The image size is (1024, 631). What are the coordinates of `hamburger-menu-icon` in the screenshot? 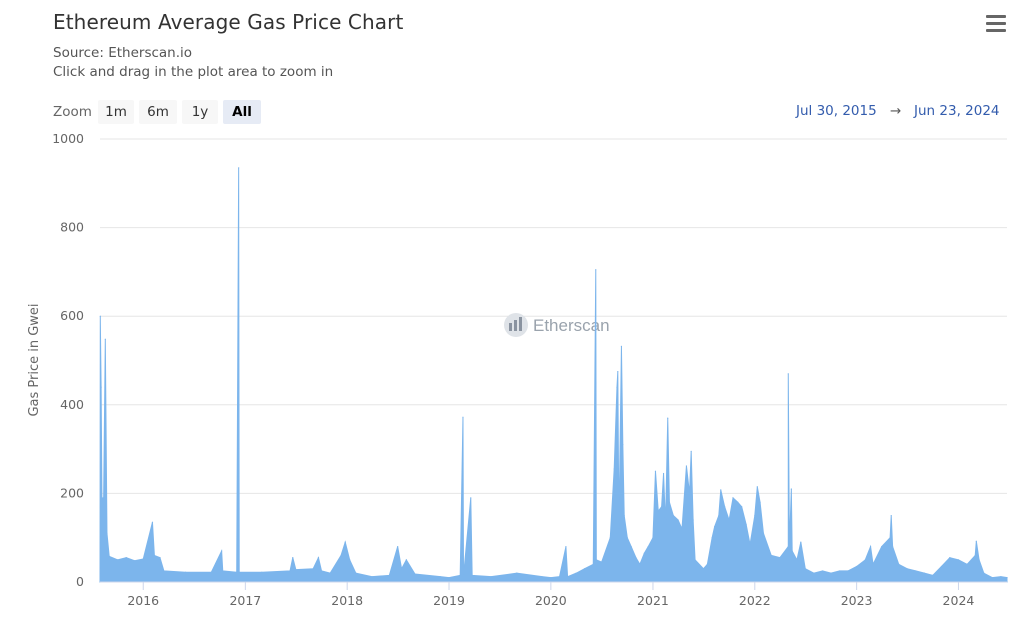 It's located at (996, 24).